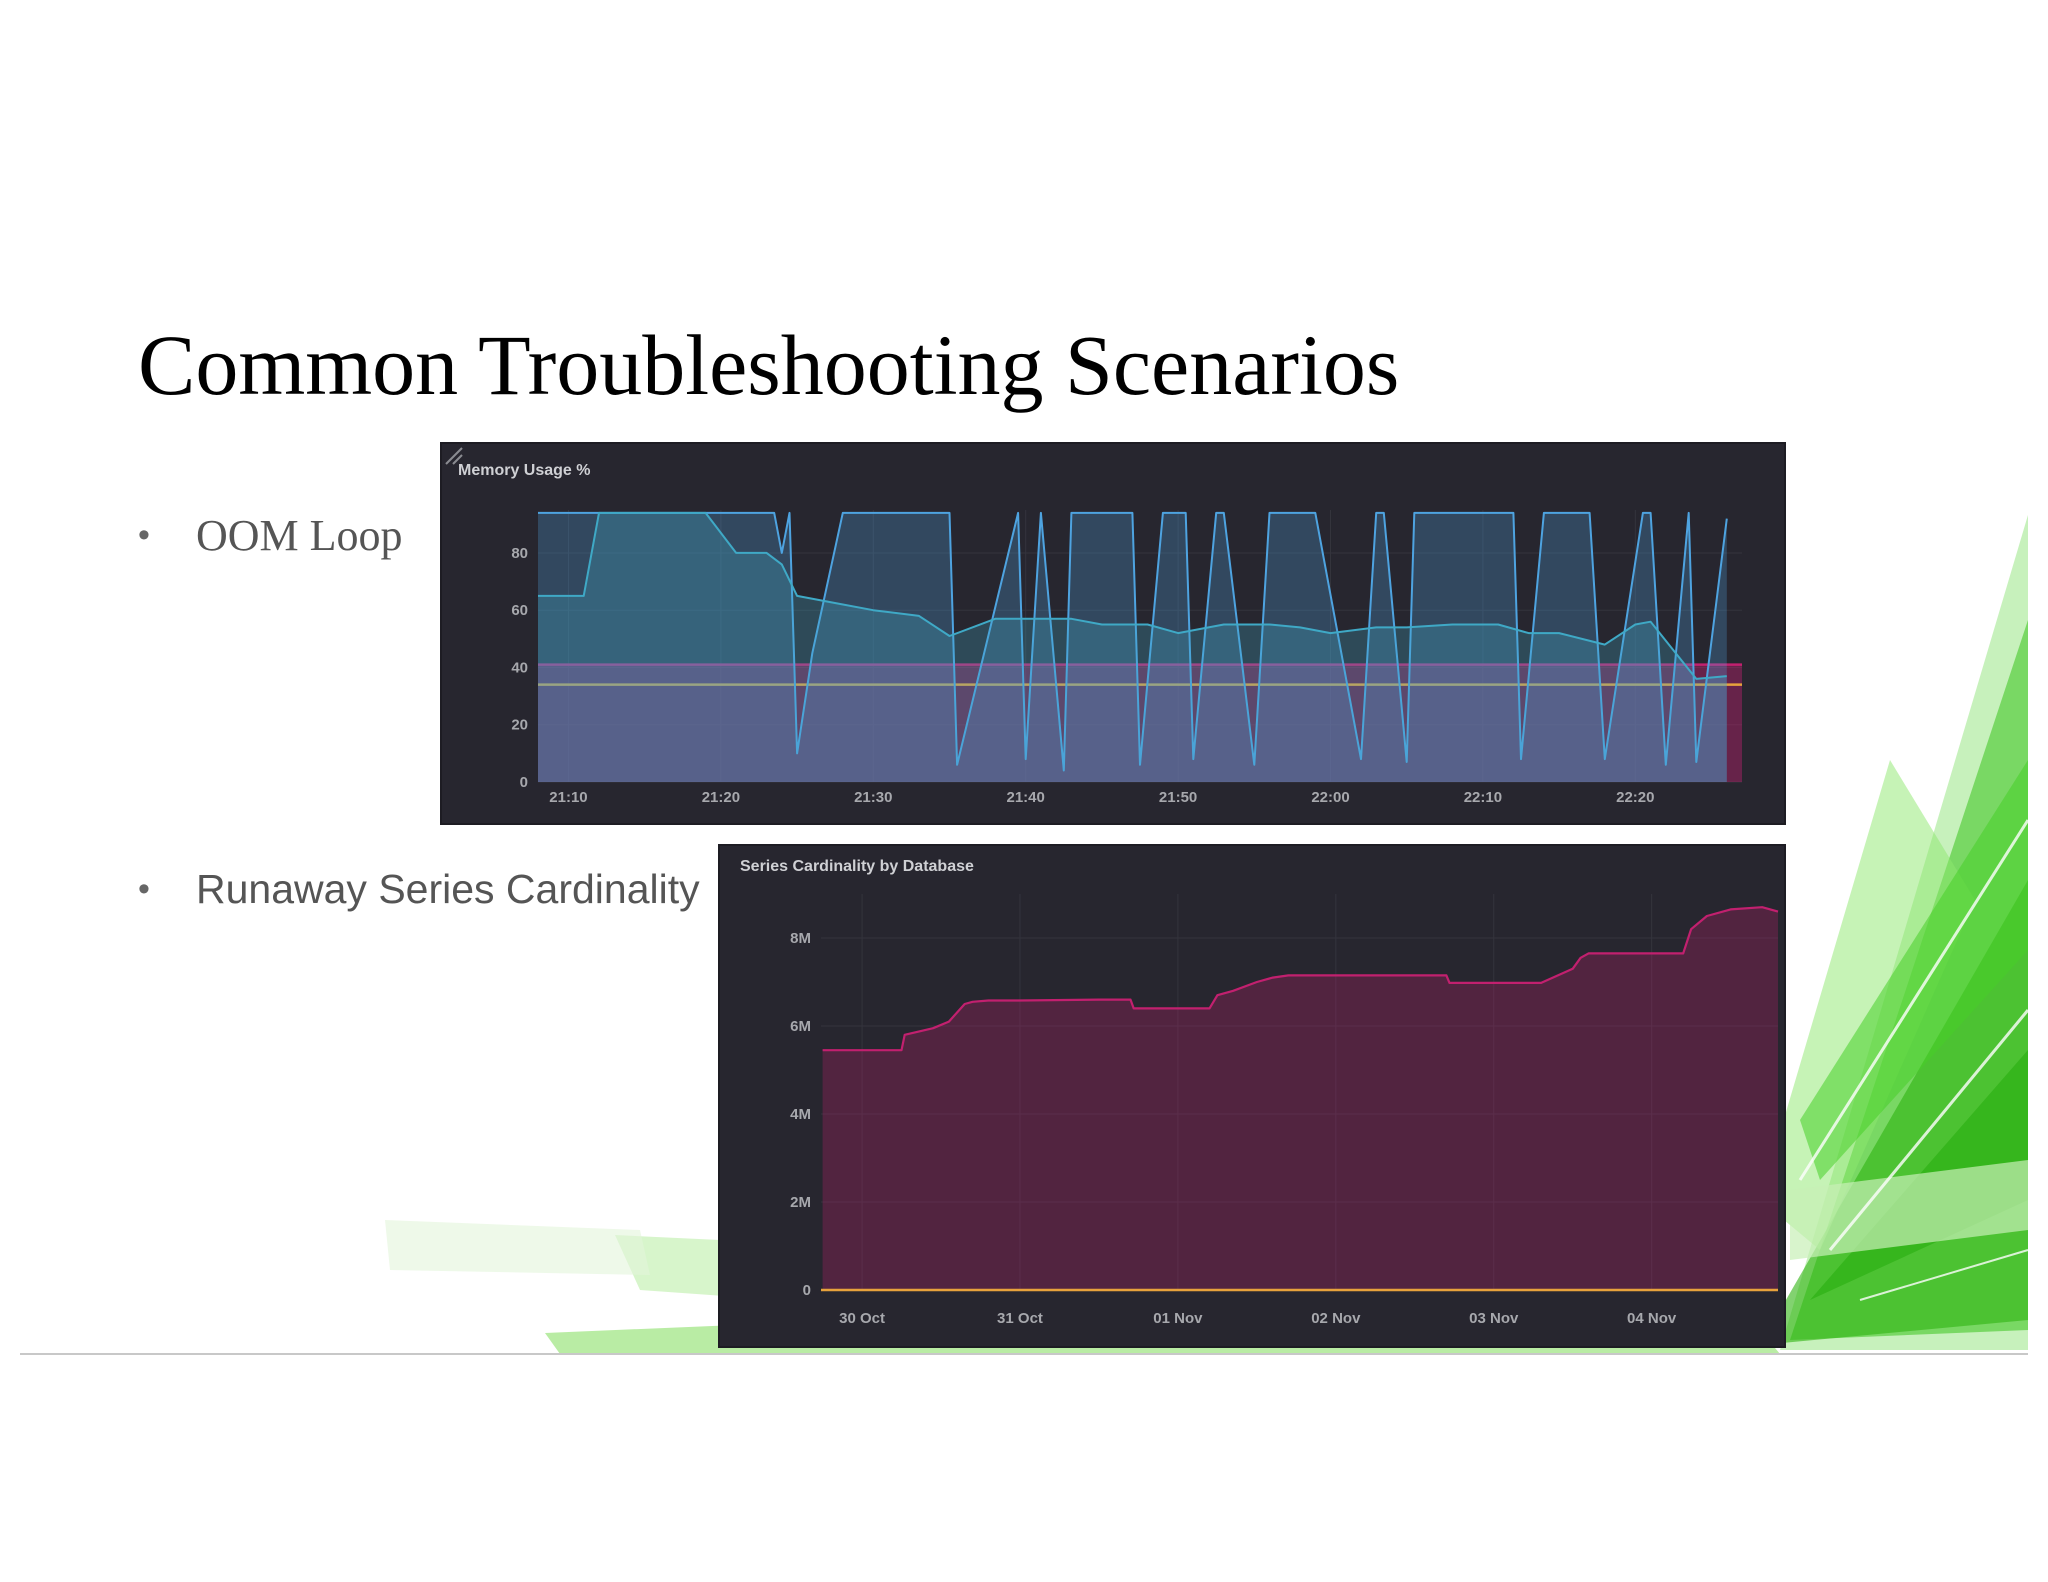  What do you see at coordinates (519, 667) in the screenshot?
I see `y-tick-label: 40` at bounding box center [519, 667].